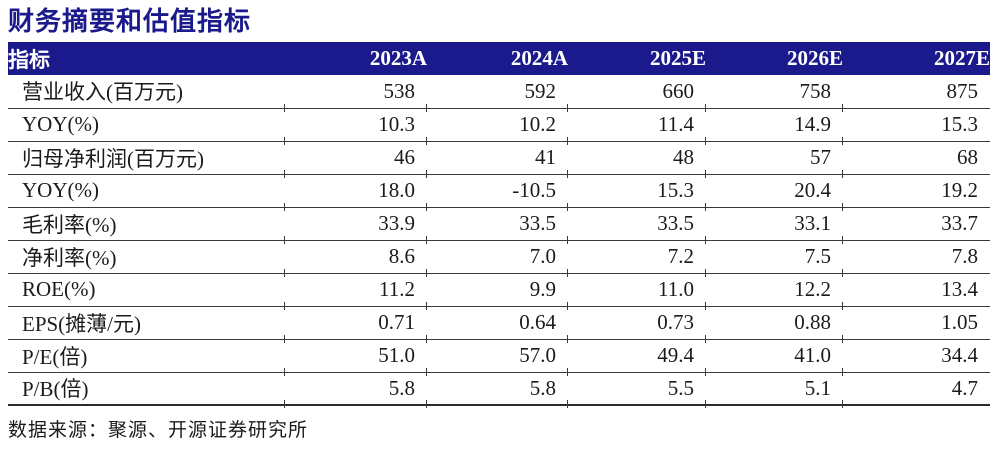  What do you see at coordinates (355, 324) in the screenshot?
I see `value-cell: 0.71` at bounding box center [355, 324].